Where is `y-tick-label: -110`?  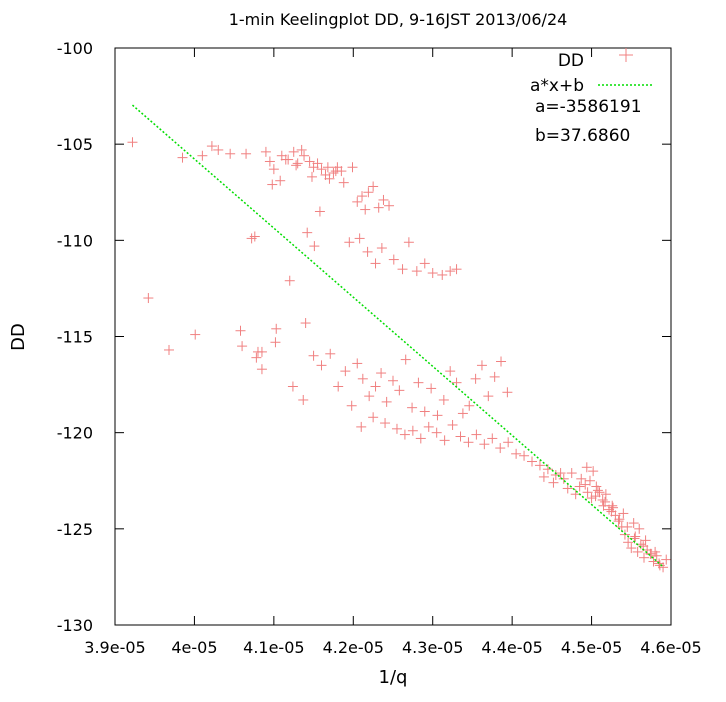
y-tick-label: -110 is located at coordinates (75, 240).